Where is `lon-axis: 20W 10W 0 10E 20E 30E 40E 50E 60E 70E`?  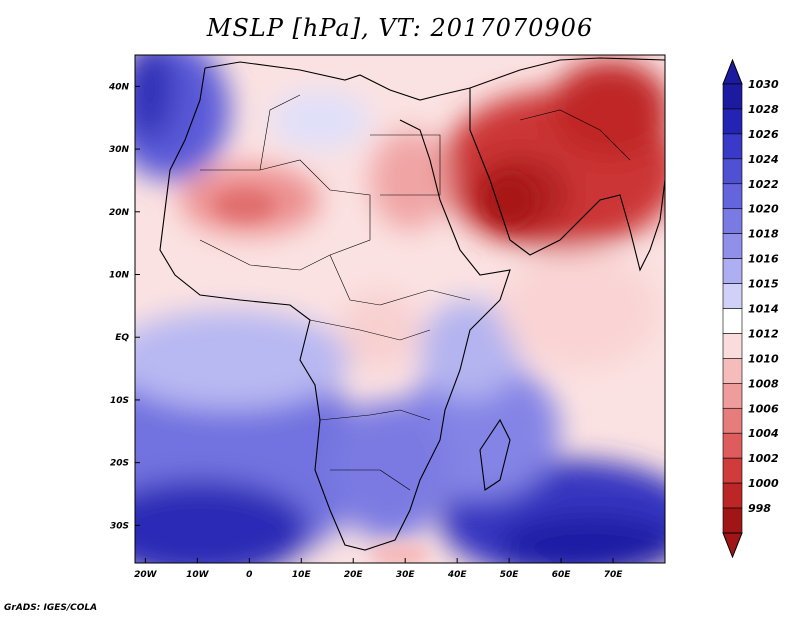 lon-axis: 20W 10W 0 10E 20E 30E 40E 50E 60E 70E is located at coordinates (378, 569).